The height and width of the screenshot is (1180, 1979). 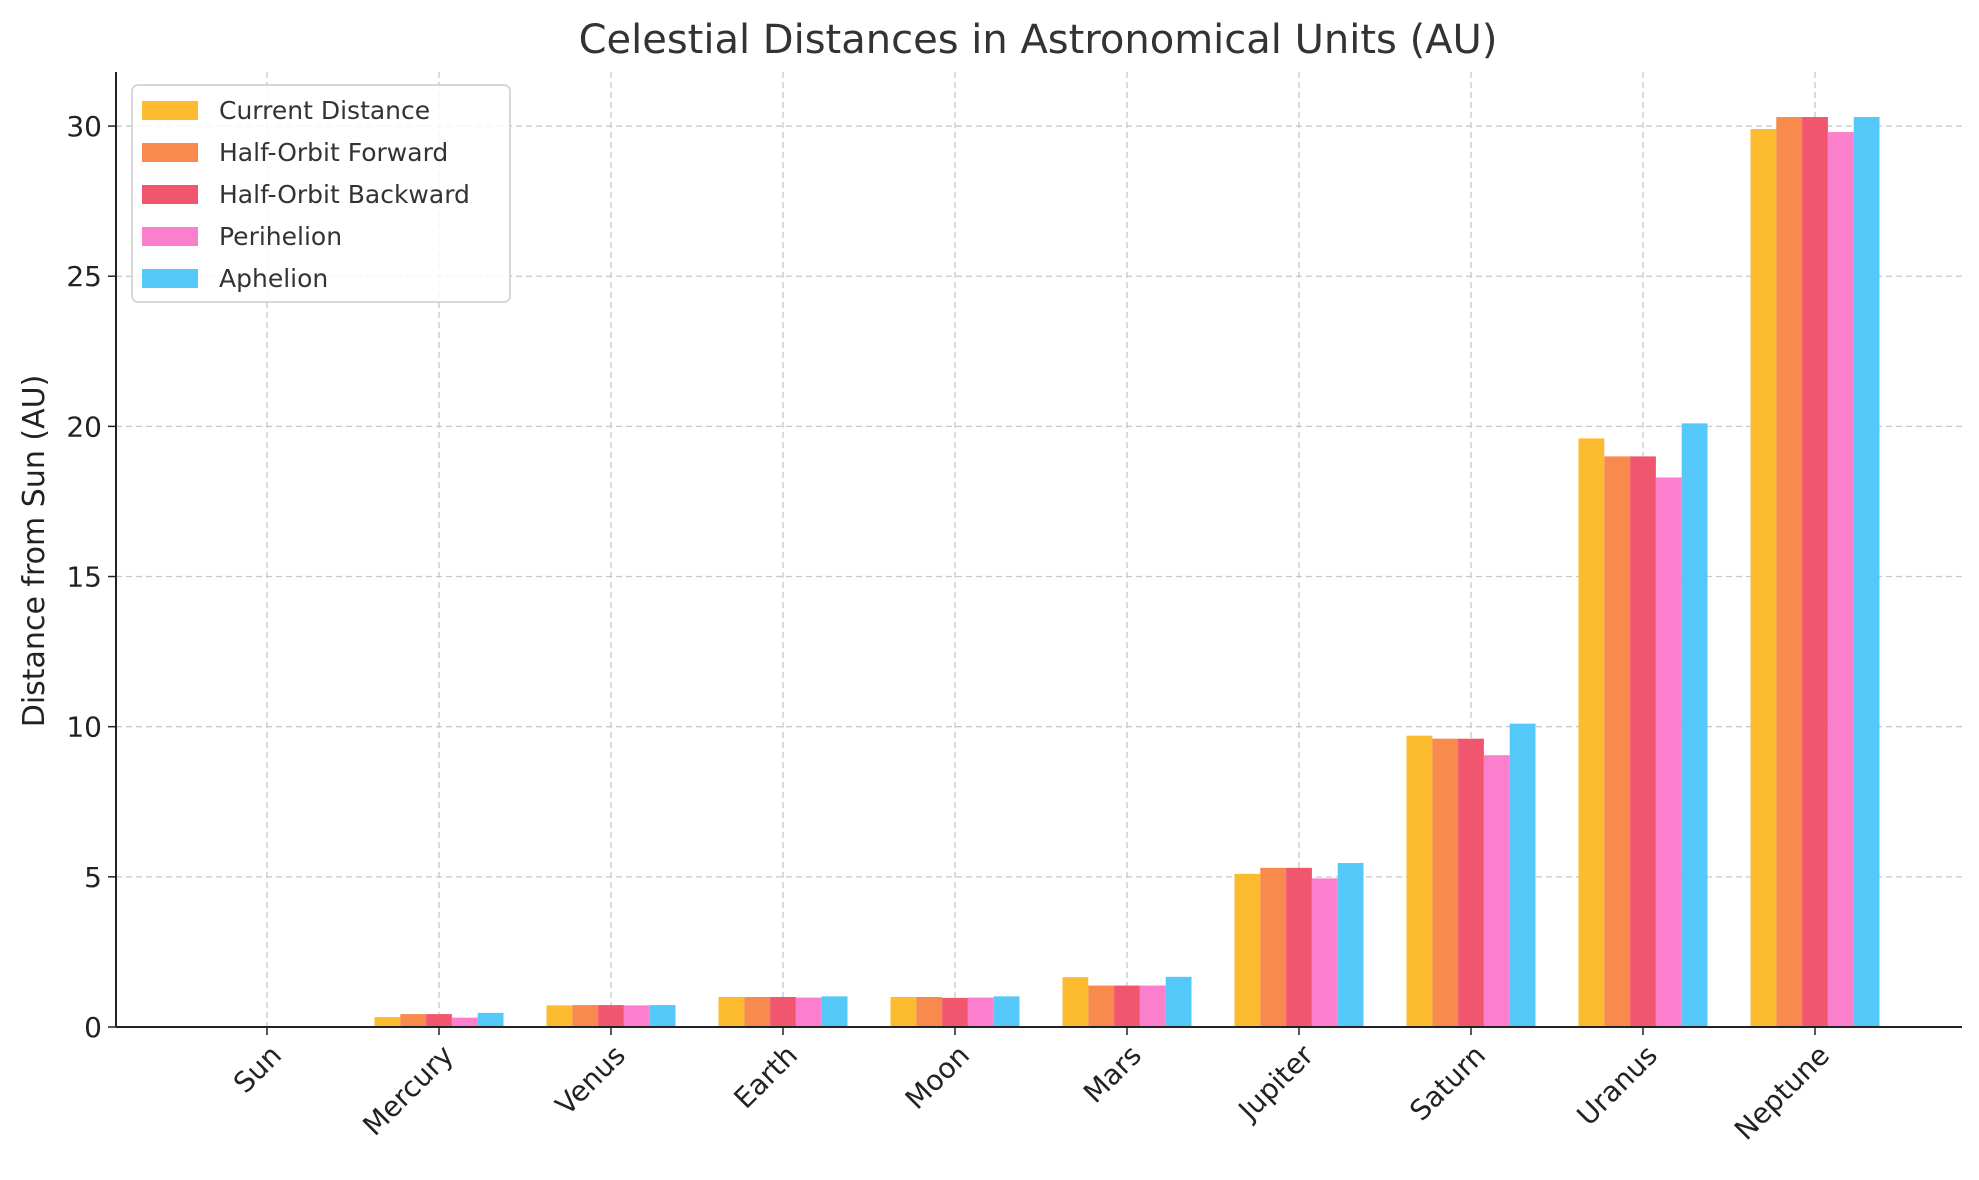 What do you see at coordinates (1447, 1083) in the screenshot?
I see `x-tick-label: Saturn` at bounding box center [1447, 1083].